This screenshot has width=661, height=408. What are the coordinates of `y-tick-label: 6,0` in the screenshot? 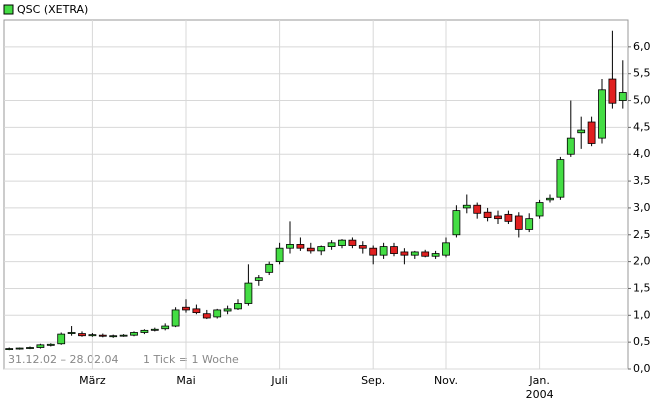 It's located at (642, 46).